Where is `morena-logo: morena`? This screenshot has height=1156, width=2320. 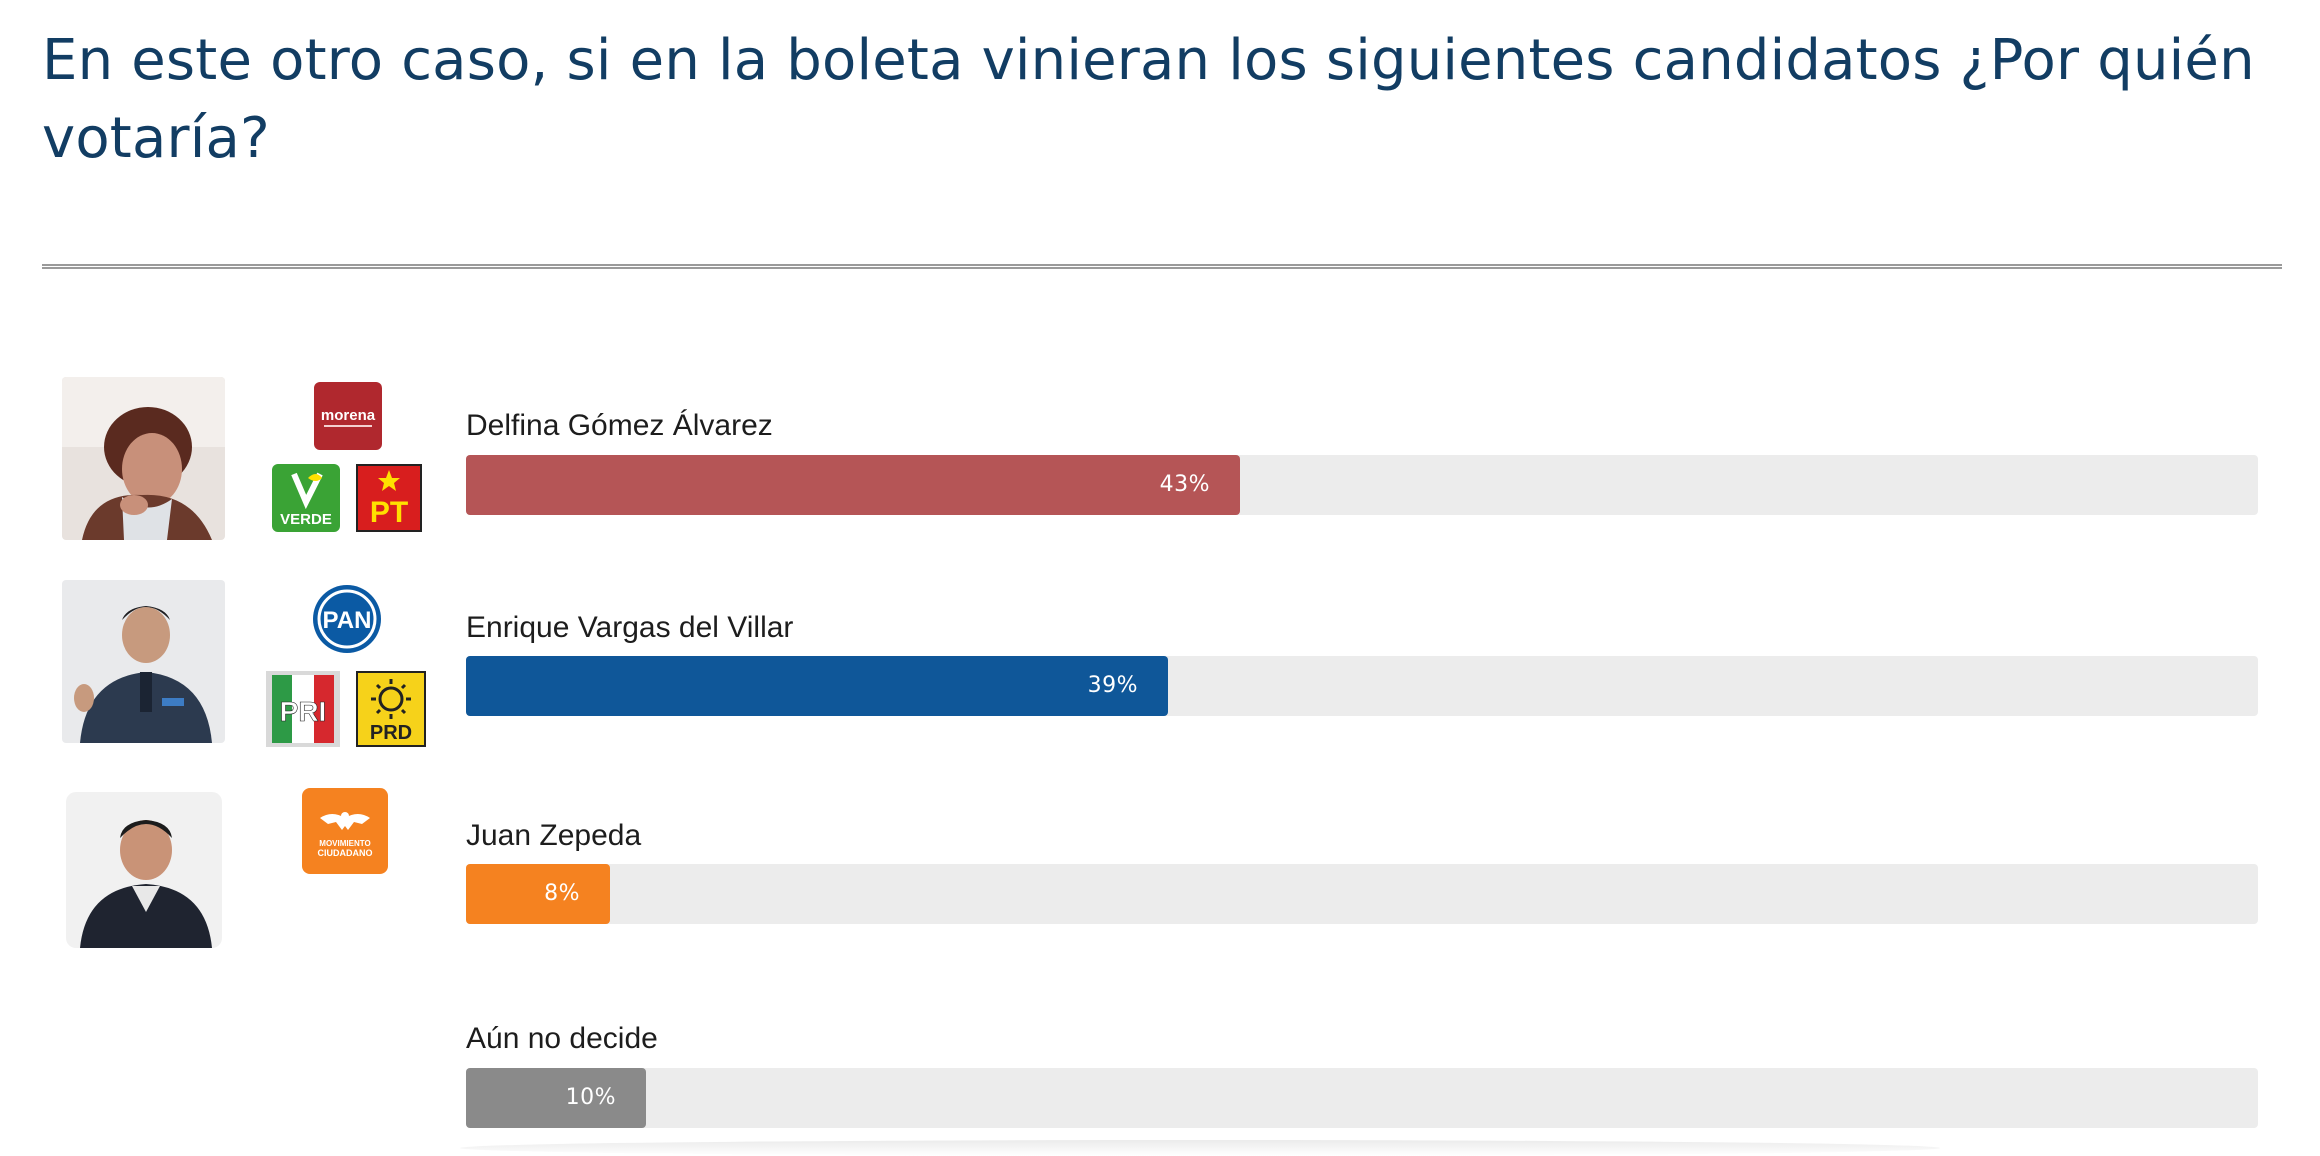 morena-logo: morena is located at coordinates (348, 416).